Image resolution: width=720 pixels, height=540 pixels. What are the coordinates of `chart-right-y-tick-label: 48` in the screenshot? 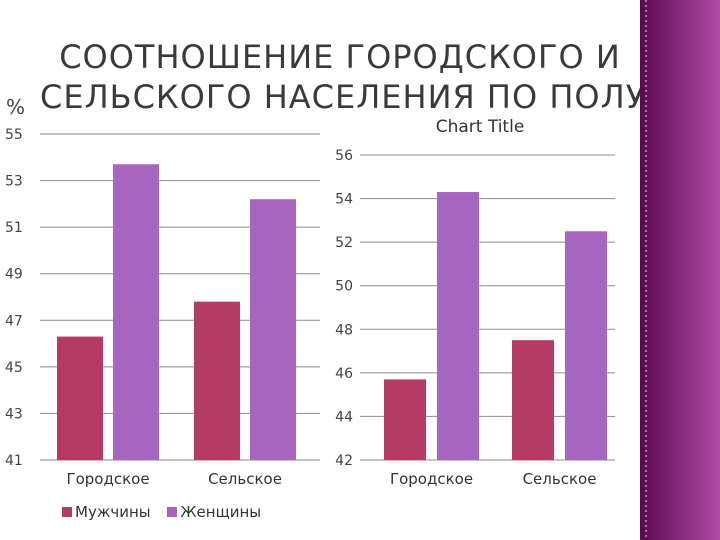 It's located at (344, 330).